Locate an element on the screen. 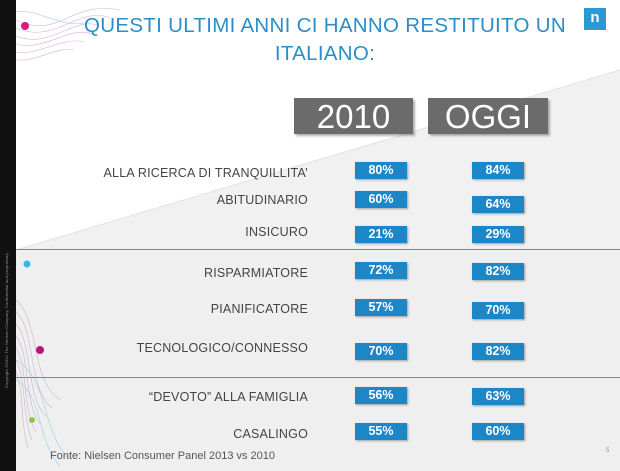 Image resolution: width=620 pixels, height=471 pixels. row-label: “DEVOTO” ALLA FAMIGLIA is located at coordinates (228, 397).